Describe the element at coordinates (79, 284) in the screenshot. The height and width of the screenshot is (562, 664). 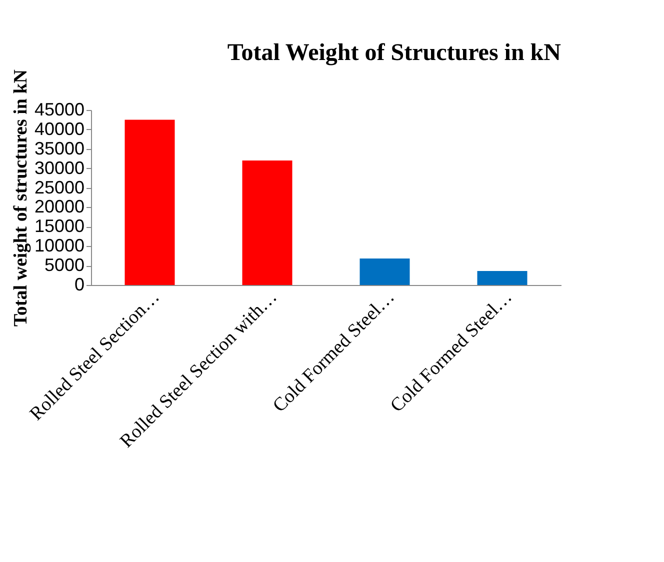
I see `y-tick-label: 0` at that location.